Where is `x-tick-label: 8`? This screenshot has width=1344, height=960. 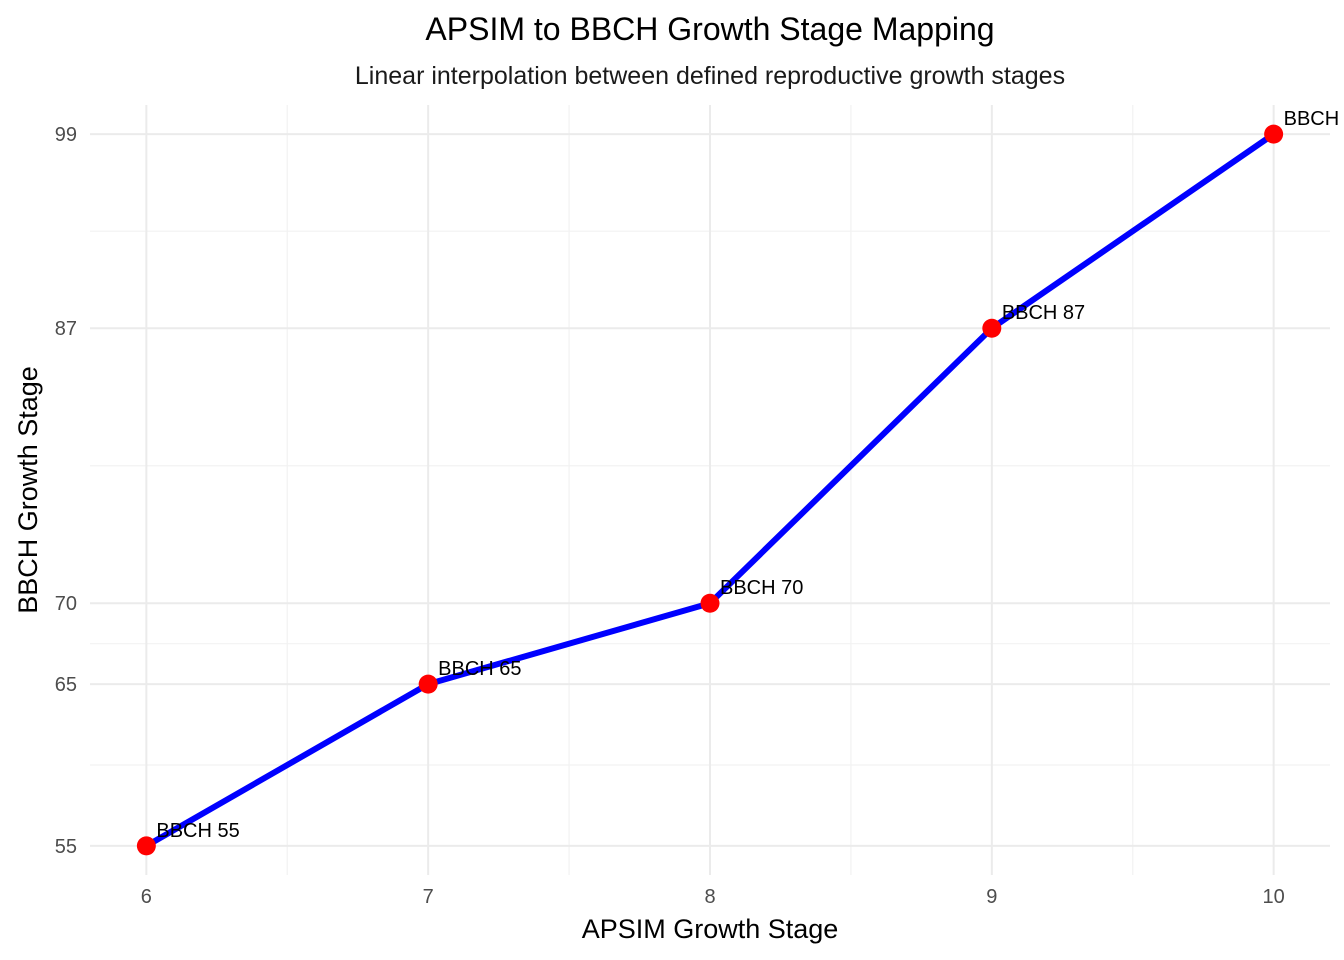 x-tick-label: 8 is located at coordinates (709, 897).